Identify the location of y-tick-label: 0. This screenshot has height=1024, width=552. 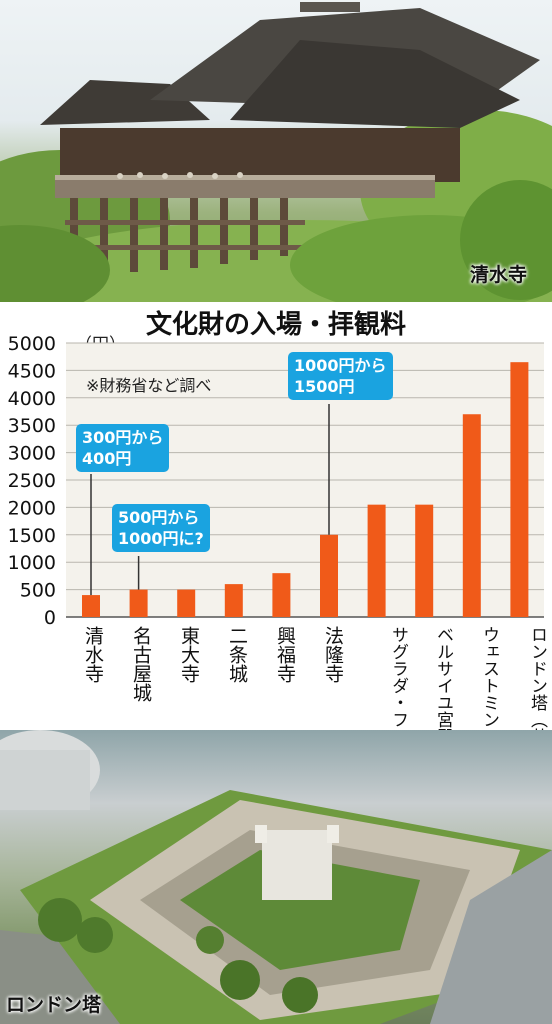
(50, 618).